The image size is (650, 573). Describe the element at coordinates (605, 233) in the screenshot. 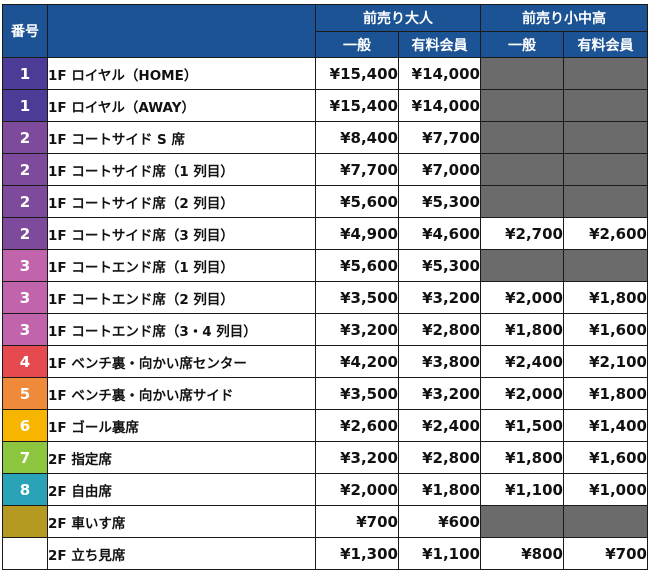

I see `price-student-member: ¥2,600` at that location.